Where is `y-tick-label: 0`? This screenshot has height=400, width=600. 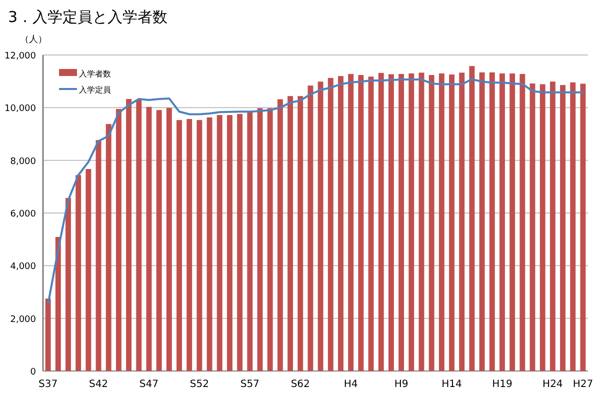
y-tick-label: 0 is located at coordinates (33, 373).